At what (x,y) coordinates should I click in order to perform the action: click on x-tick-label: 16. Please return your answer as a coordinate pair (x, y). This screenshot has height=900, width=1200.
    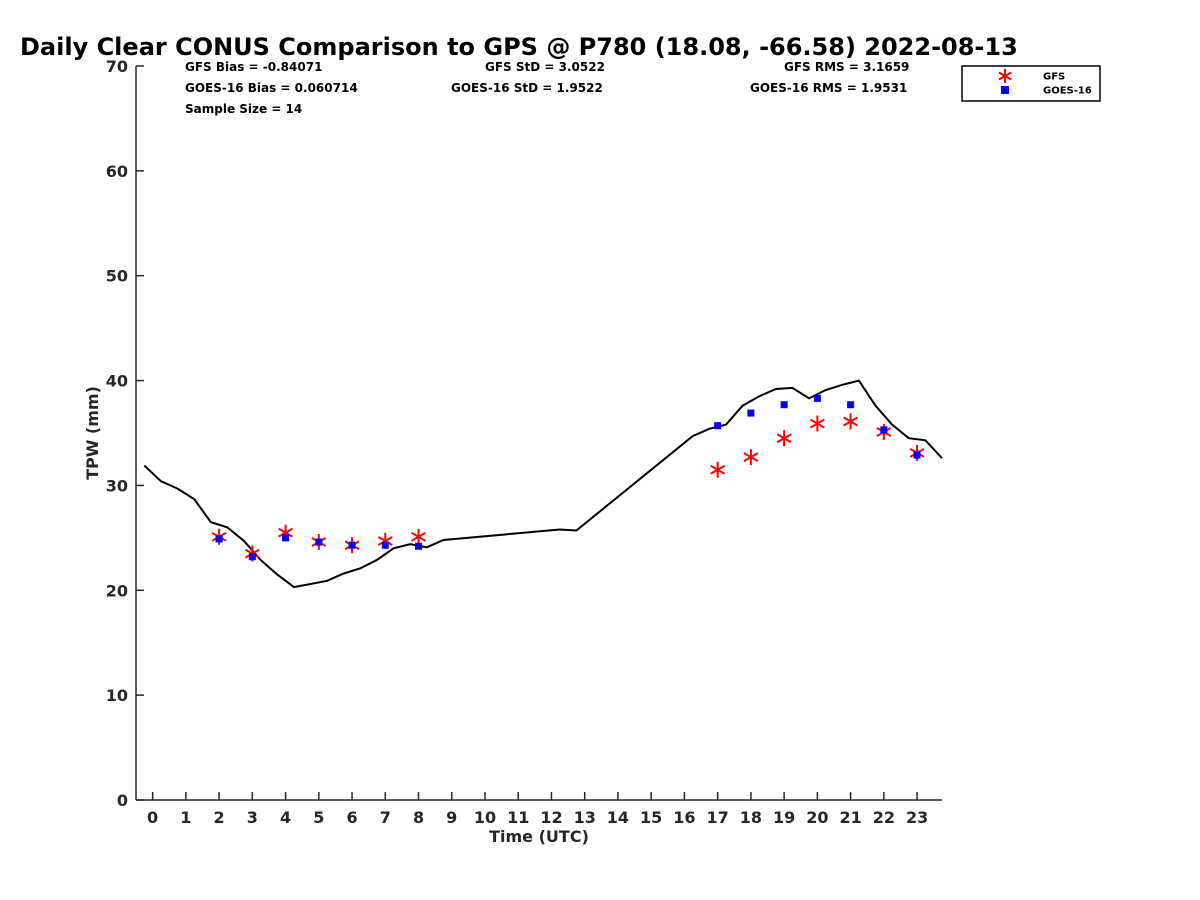
    Looking at the image, I should click on (684, 817).